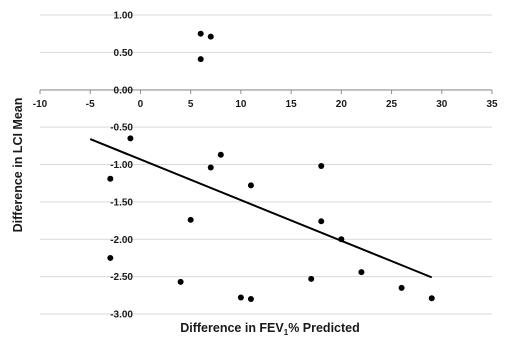 Image resolution: width=507 pixels, height=341 pixels. Describe the element at coordinates (121, 165) in the screenshot. I see `y-tick-label: -1.00` at that location.